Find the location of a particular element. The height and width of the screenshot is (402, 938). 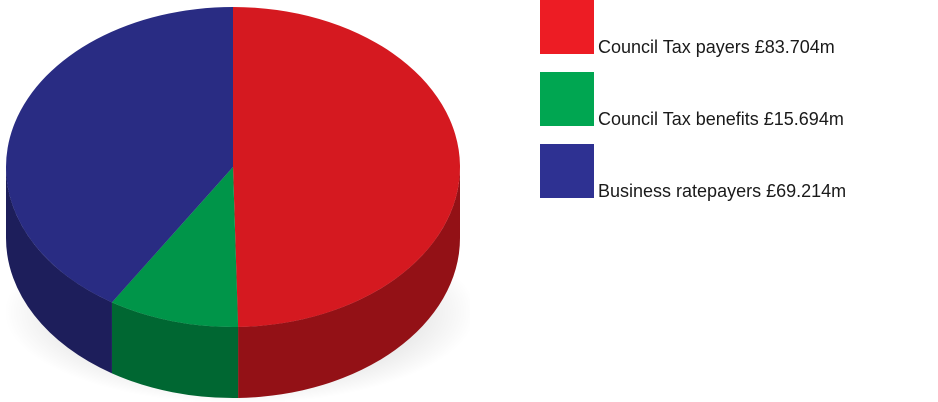

legend-item-council-tax-benefits: Council Tax benefits £15.694m is located at coordinates (739, 108).